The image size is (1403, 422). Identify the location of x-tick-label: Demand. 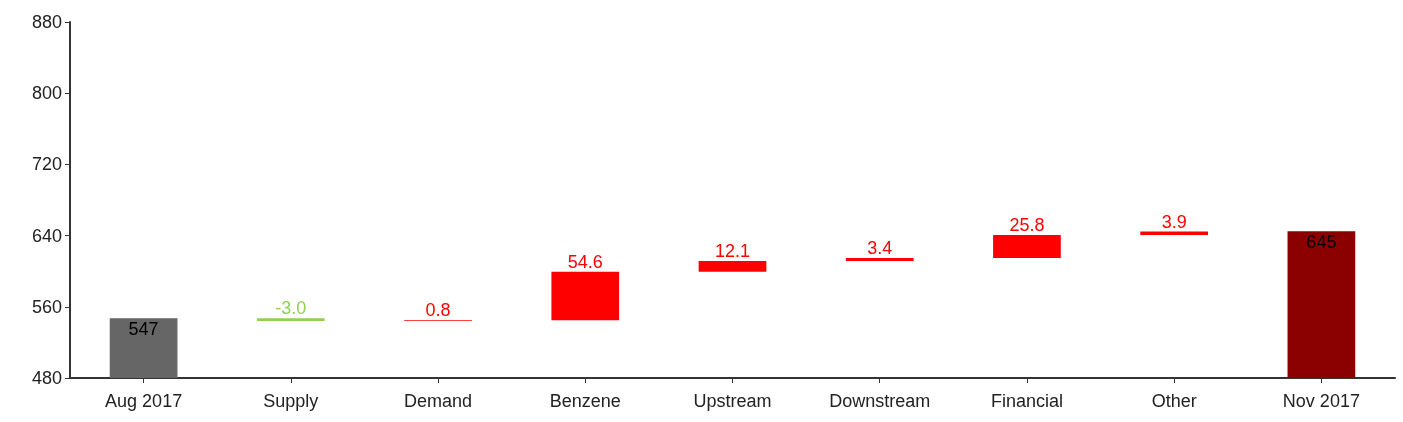
(438, 401).